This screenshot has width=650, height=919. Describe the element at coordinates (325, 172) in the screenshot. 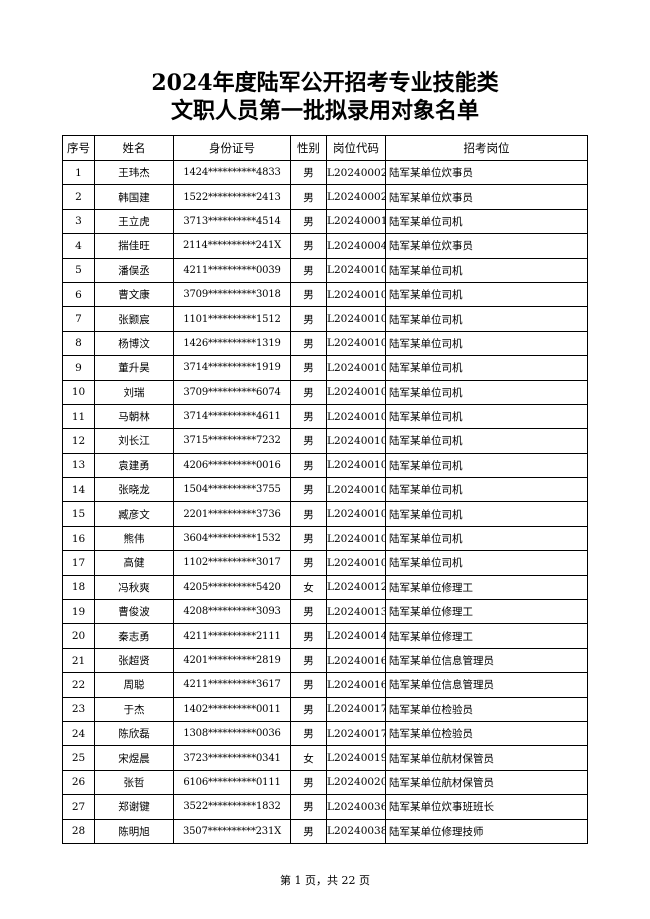

I see `table-row: 1 王玮杰 1424**********4833 男 L20240002 陆军某单位炊事员` at that location.